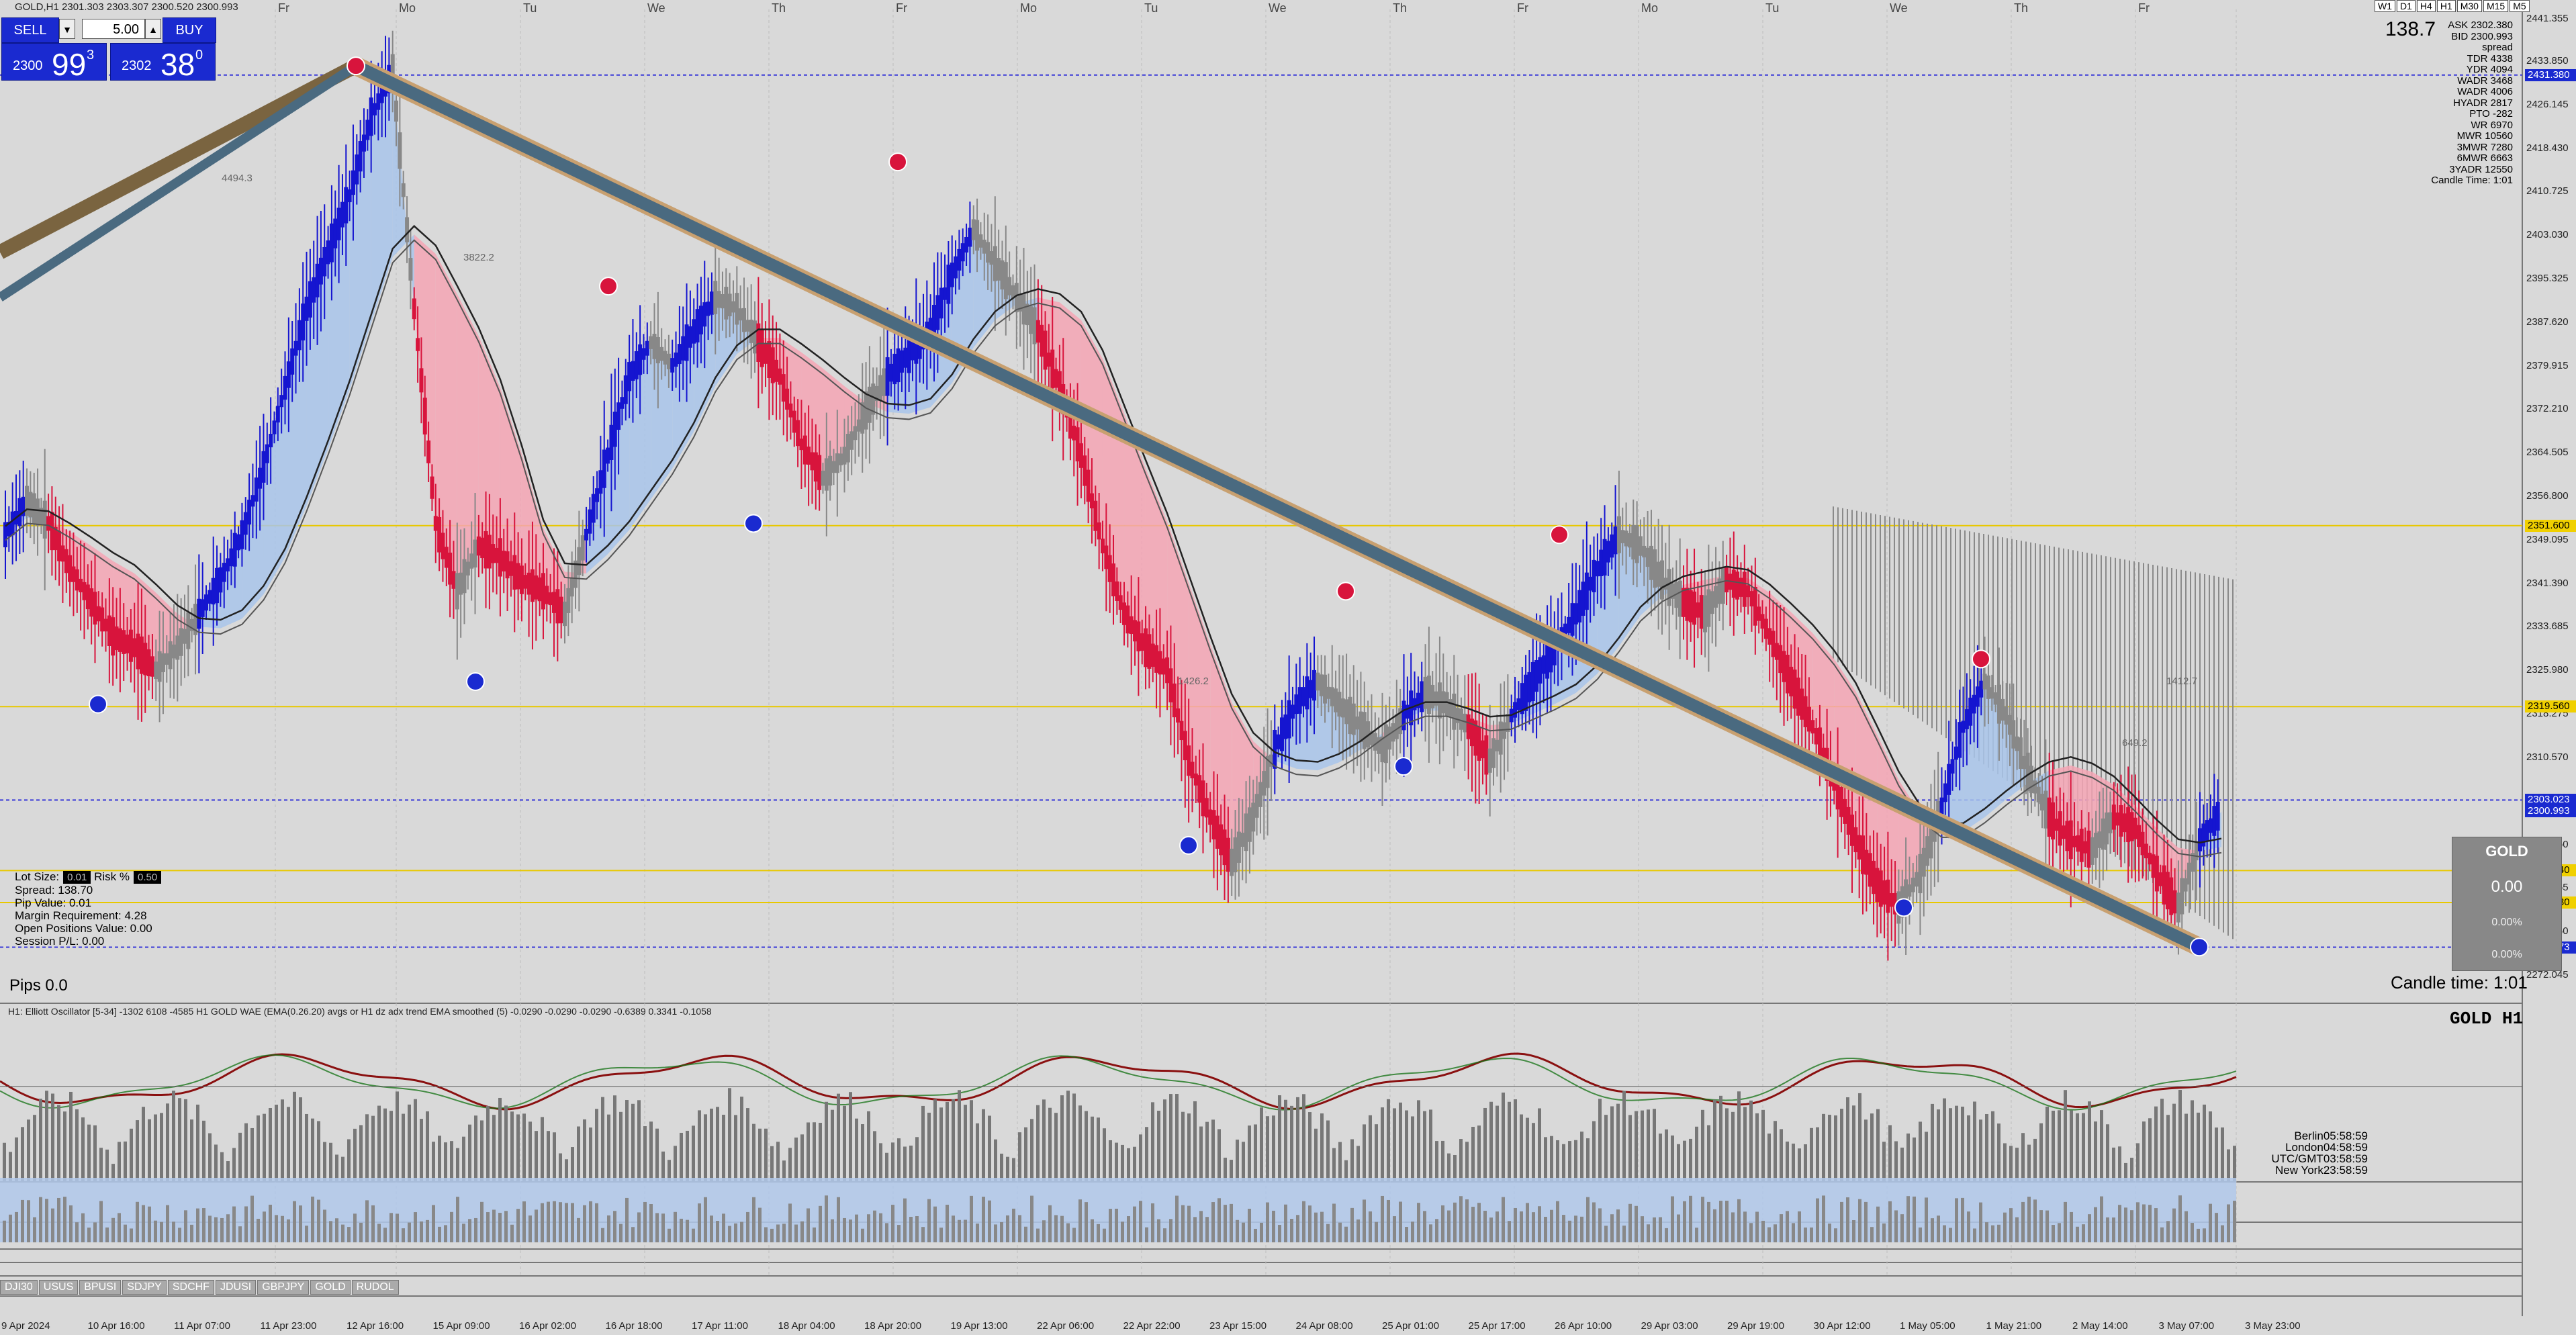 The image size is (2576, 1335). I want to click on symbol-tab-usus: USUS, so click(58, 1287).